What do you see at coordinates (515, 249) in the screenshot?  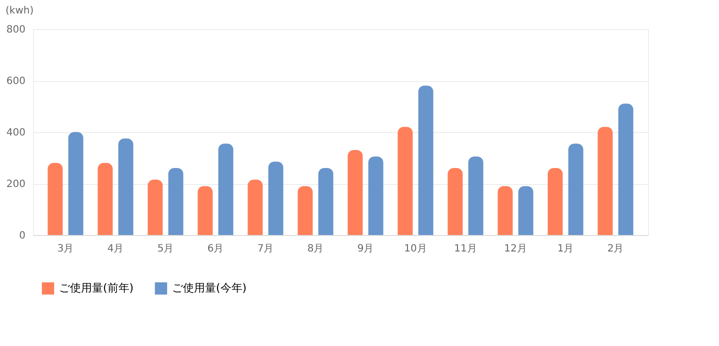 I see `x-tick-label: 12月` at bounding box center [515, 249].